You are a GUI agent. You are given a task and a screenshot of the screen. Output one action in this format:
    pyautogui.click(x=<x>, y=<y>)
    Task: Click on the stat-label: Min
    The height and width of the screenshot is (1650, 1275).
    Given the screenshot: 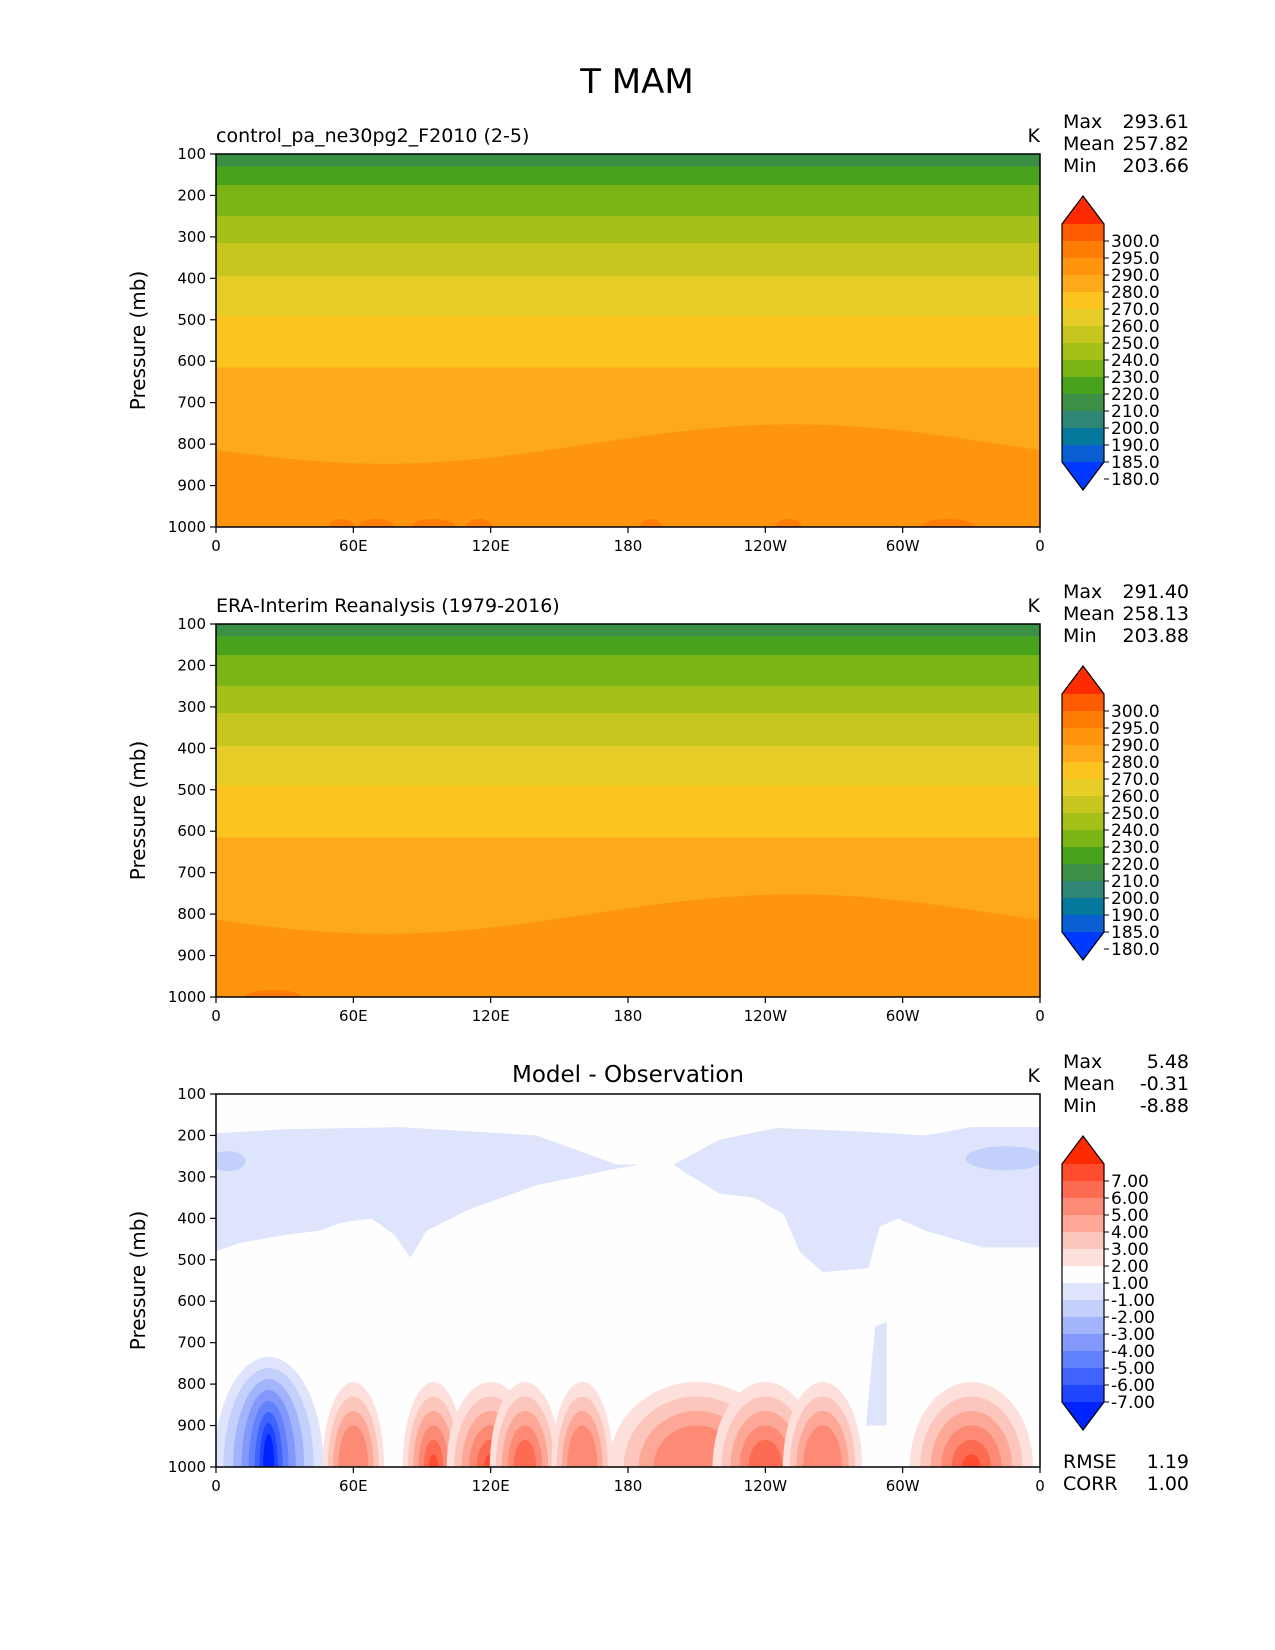 What is the action you would take?
    pyautogui.click(x=1080, y=636)
    